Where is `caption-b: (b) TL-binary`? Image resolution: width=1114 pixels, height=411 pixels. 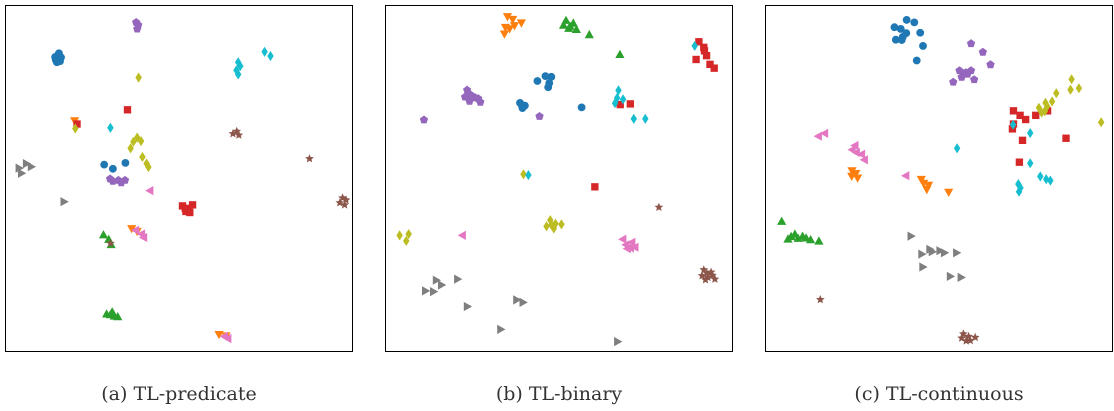 caption-b: (b) TL-binary is located at coordinates (559, 394).